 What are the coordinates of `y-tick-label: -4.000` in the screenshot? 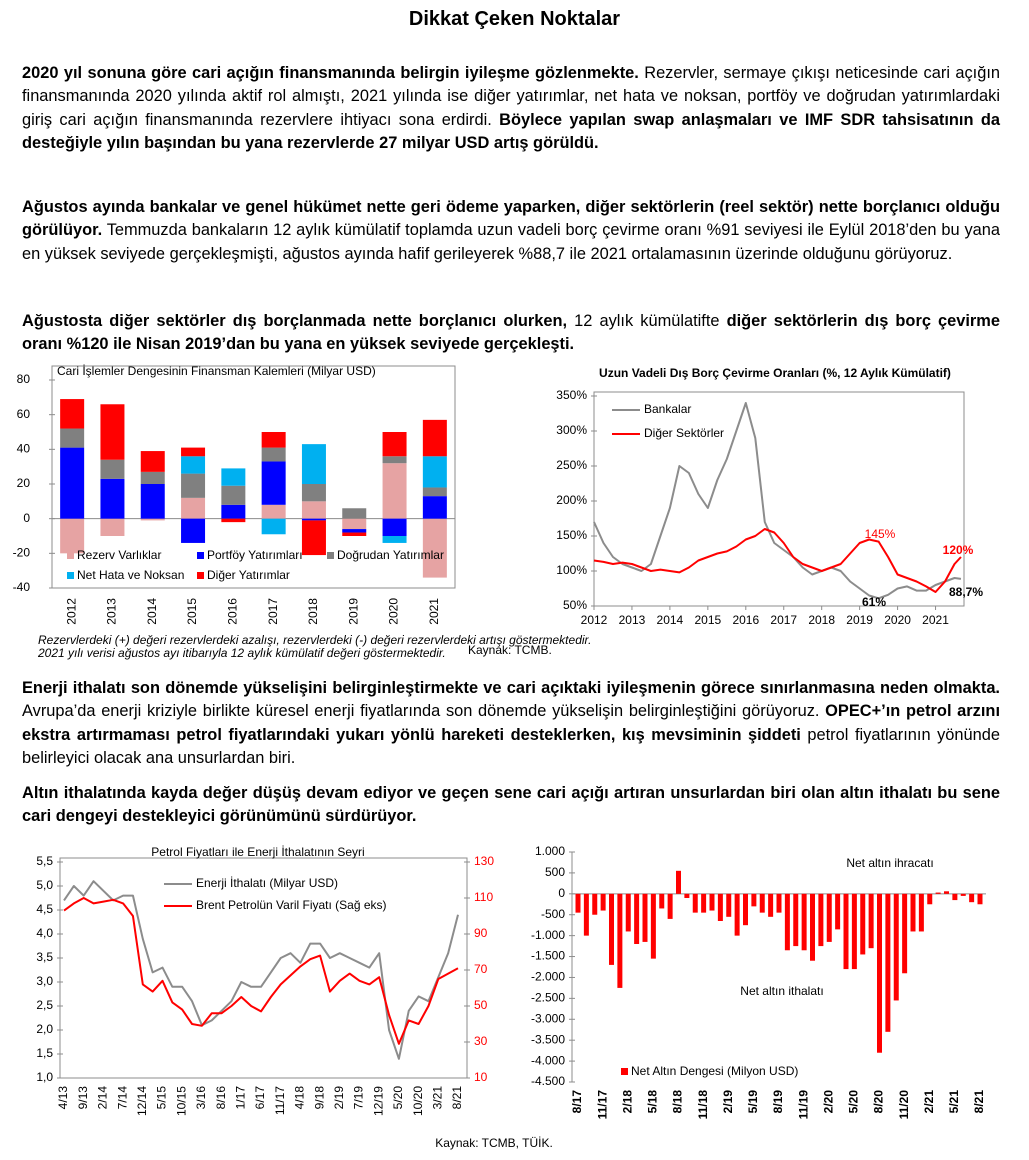 It's located at (548, 1060).